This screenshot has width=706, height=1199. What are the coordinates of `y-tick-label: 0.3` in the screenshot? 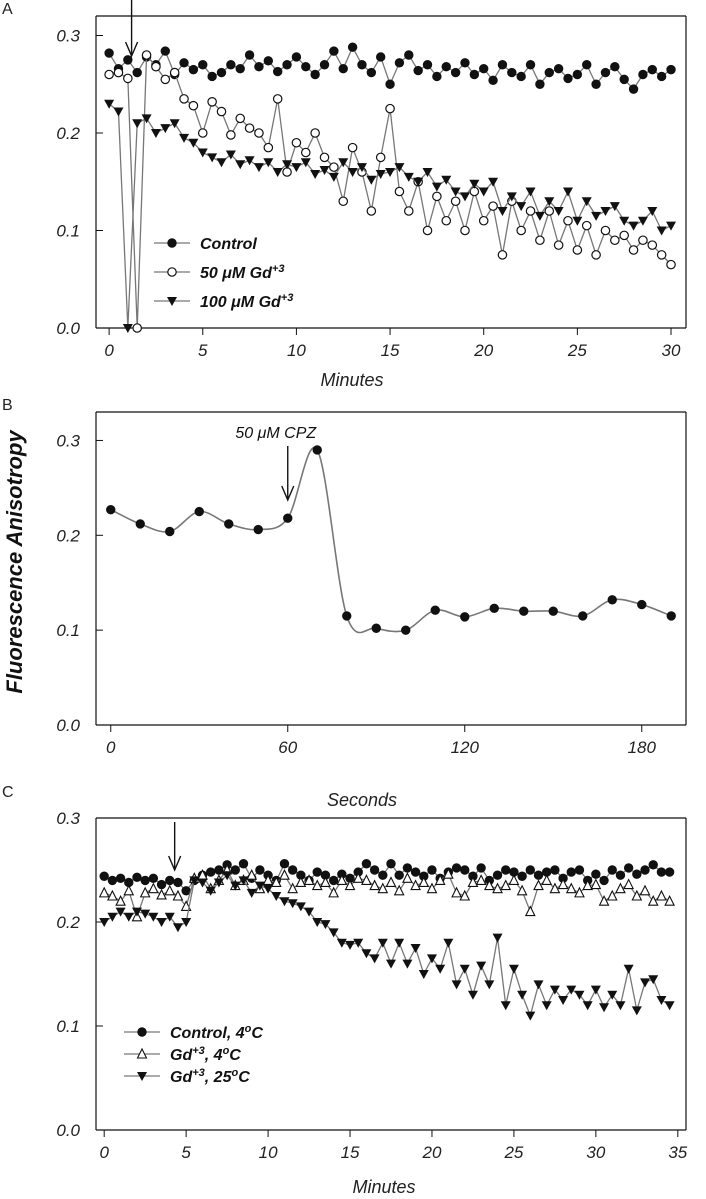 It's located at (68, 818).